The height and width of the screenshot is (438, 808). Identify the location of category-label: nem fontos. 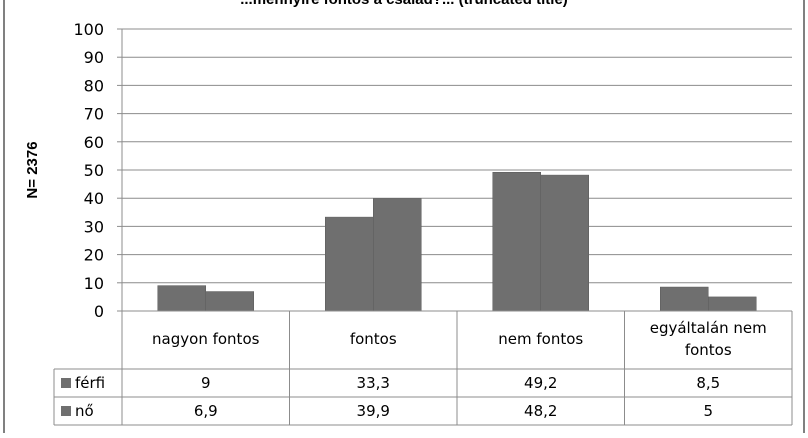
(540, 339).